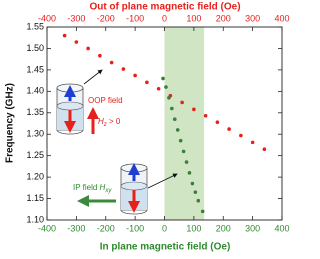 The image size is (320, 259). What do you see at coordinates (164, 7) in the screenshot?
I see `top-axis-title: Out of plane magnetic field (Oe)` at bounding box center [164, 7].